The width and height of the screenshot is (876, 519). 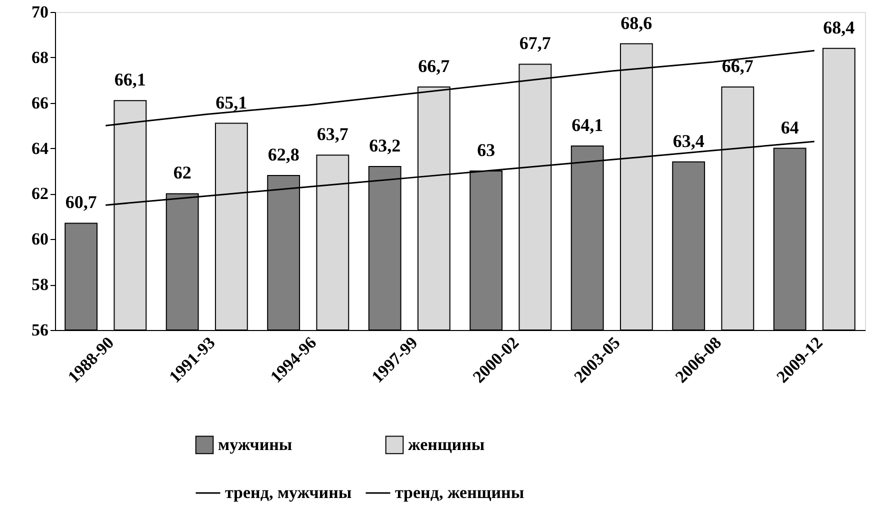 I want to click on data-label: 64, so click(x=789, y=127).